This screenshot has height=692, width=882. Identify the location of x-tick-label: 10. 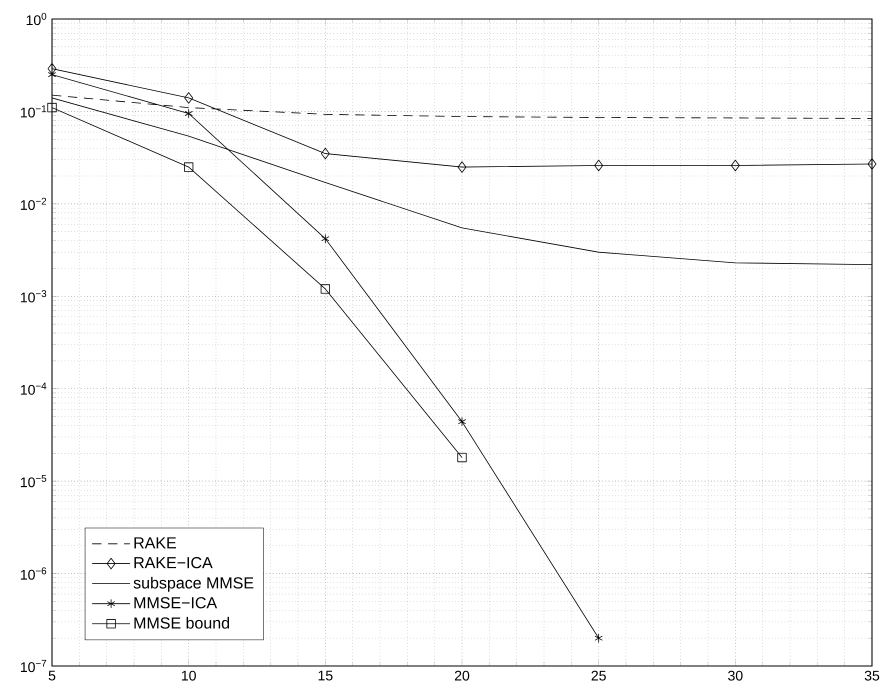
(189, 675).